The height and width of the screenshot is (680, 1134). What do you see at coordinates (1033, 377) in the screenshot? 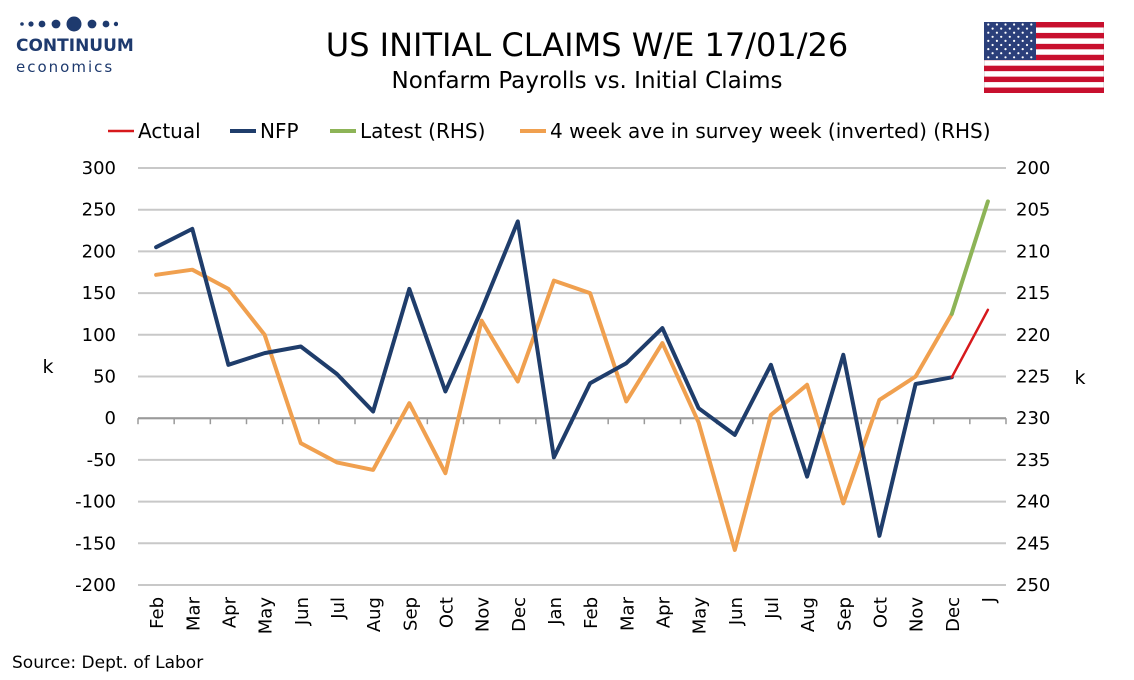
I see `y-tick-right: 225` at bounding box center [1033, 377].